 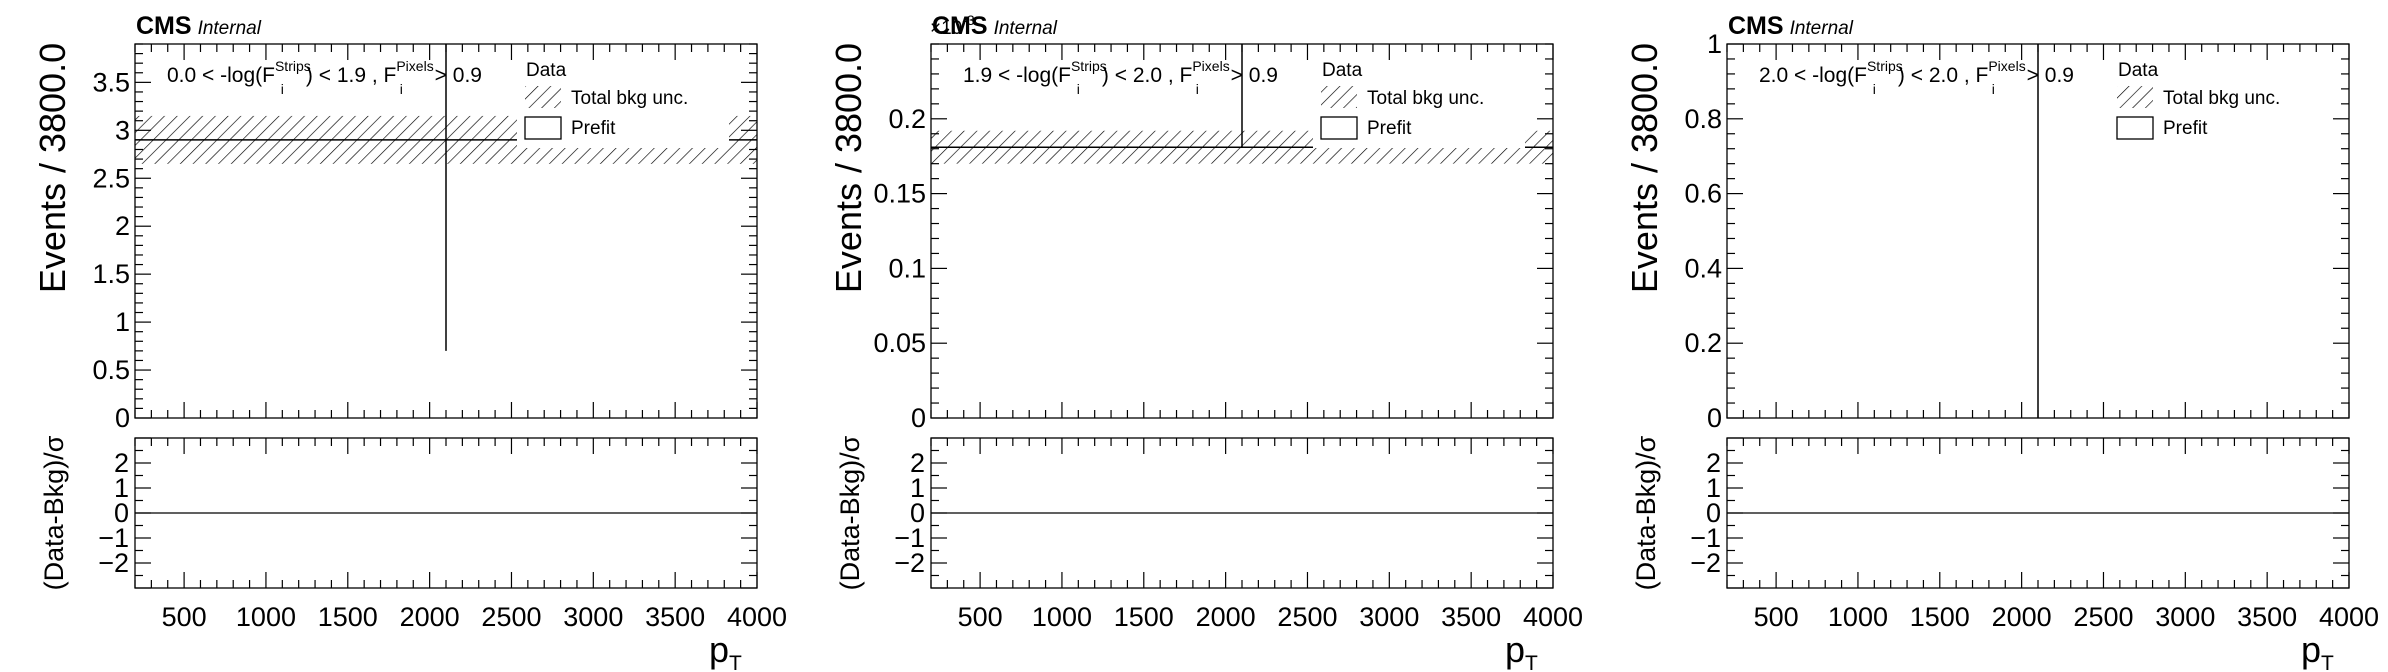 I want to click on selection-prefix: 2.0 < -log(F, so click(x=1813, y=75).